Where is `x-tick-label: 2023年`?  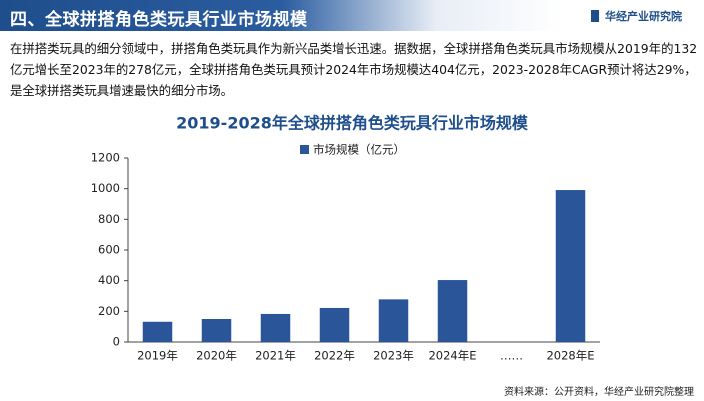
x-tick-label: 2023年 is located at coordinates (393, 356).